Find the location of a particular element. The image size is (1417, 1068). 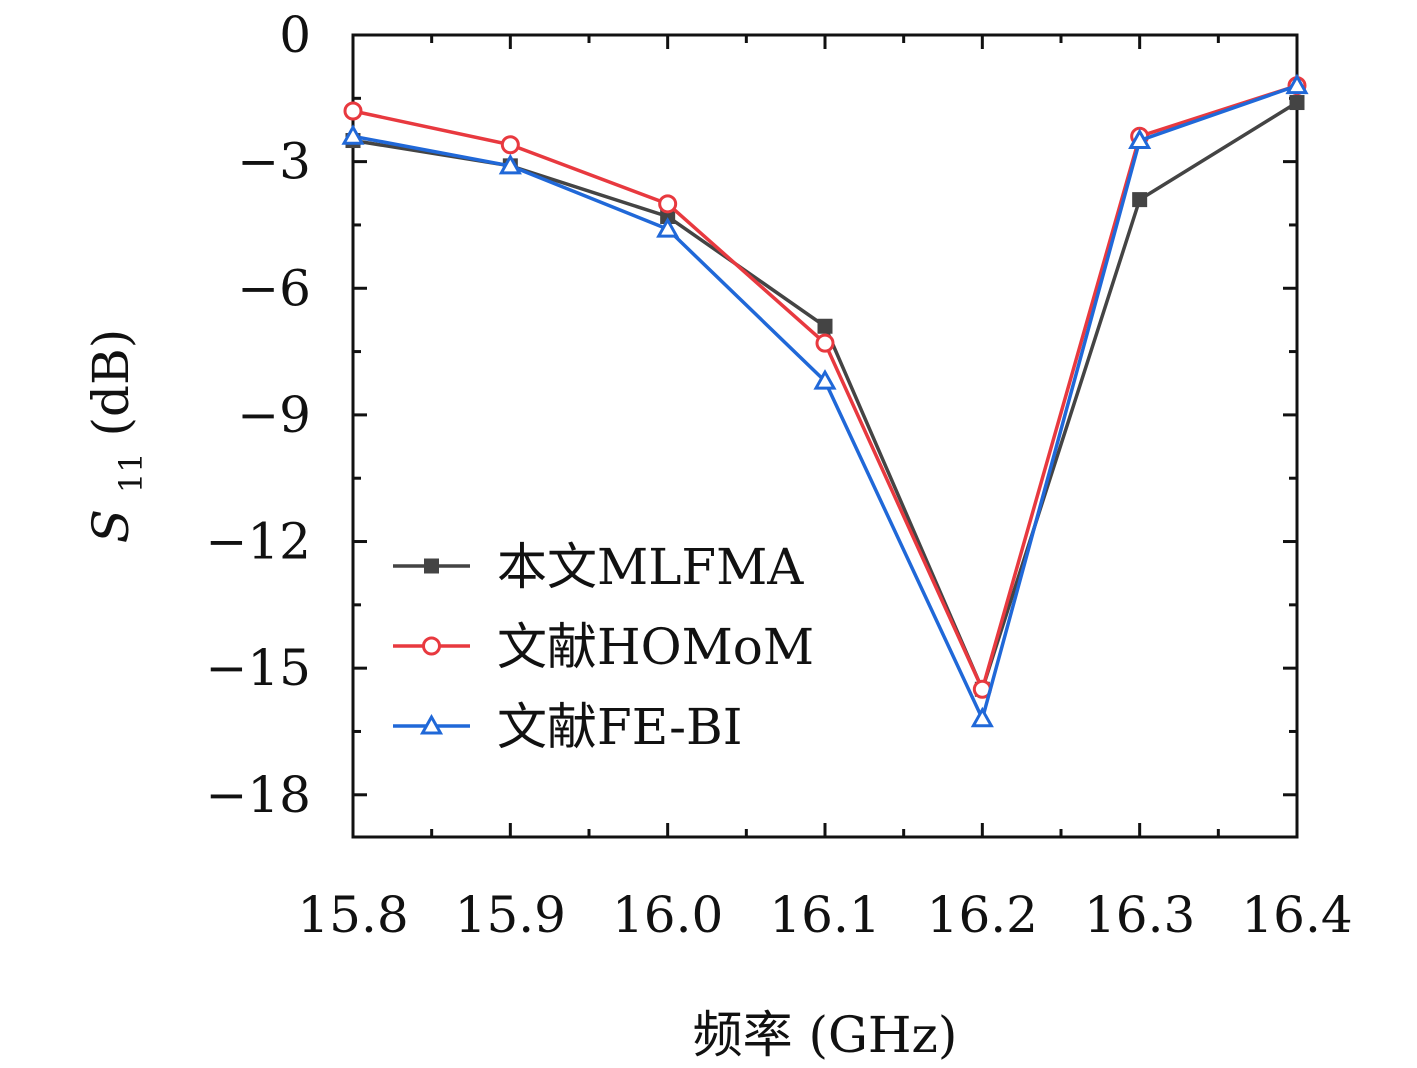

x-tick-label: 16.2 is located at coordinates (982, 915).